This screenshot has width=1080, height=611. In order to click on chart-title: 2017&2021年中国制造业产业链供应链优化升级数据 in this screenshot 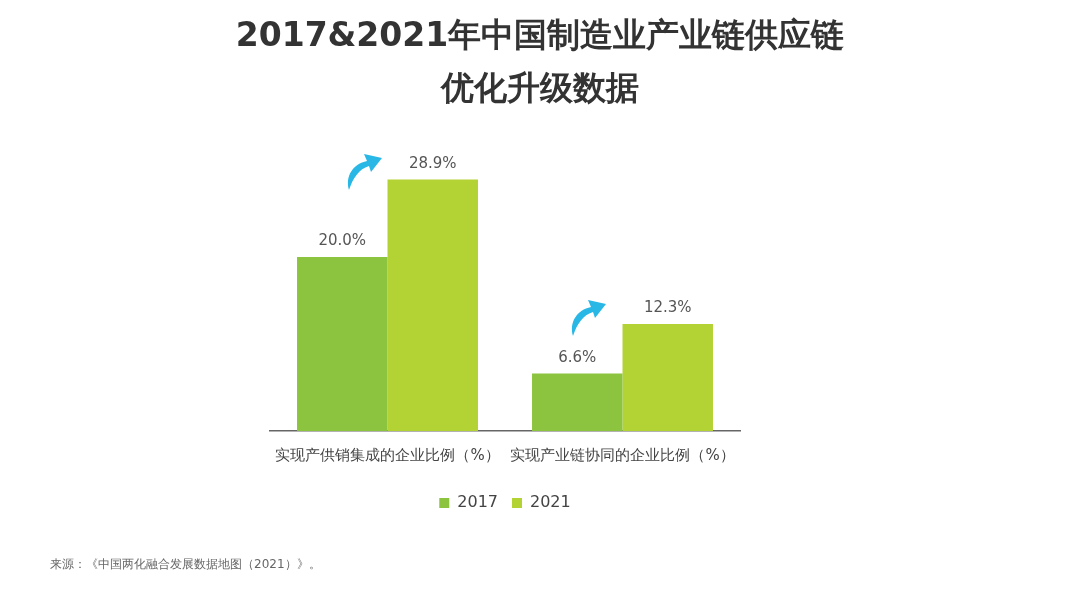, I will do `click(540, 61)`.